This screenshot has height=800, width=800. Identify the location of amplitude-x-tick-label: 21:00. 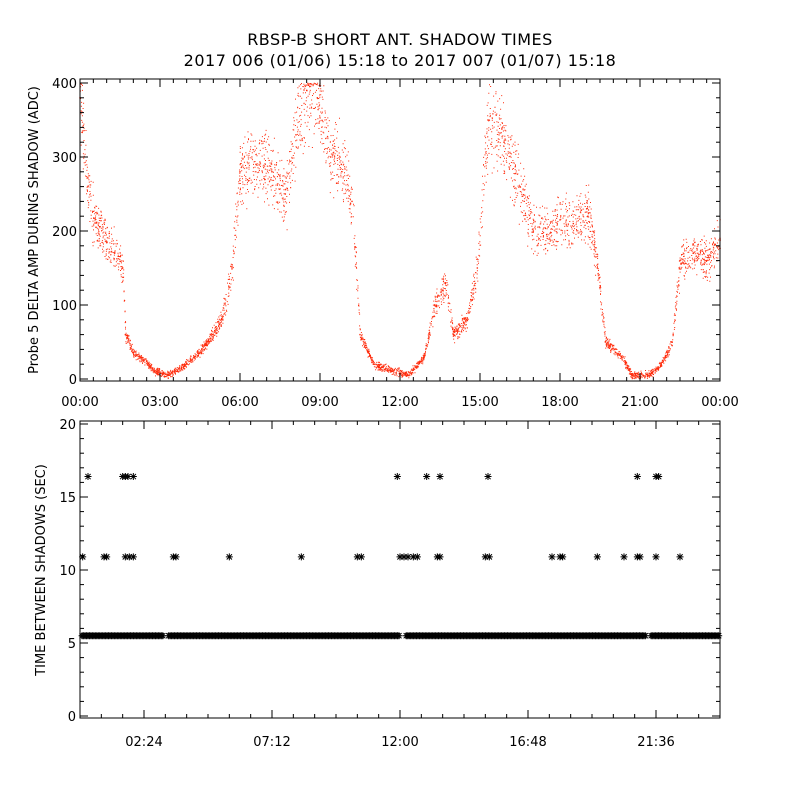
(639, 402).